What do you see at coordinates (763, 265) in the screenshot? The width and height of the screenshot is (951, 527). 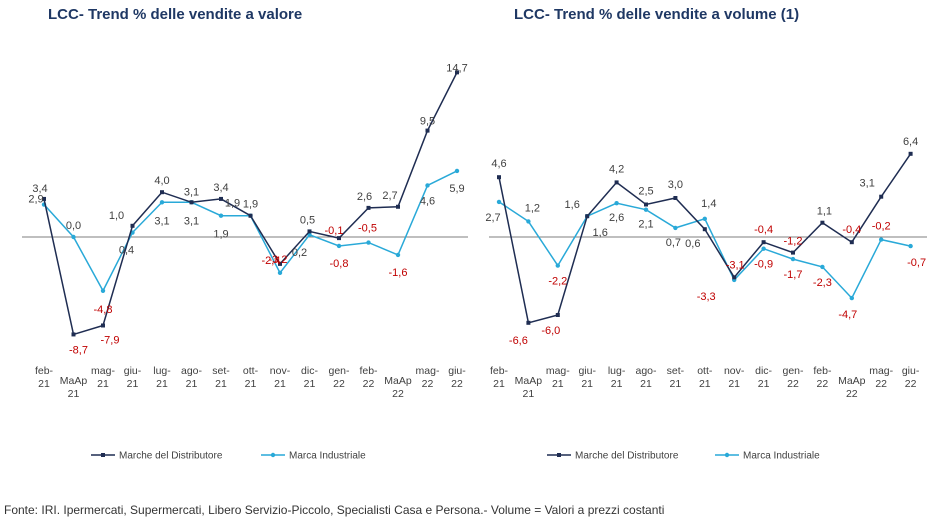 I see `data-label: -0,9` at bounding box center [763, 265].